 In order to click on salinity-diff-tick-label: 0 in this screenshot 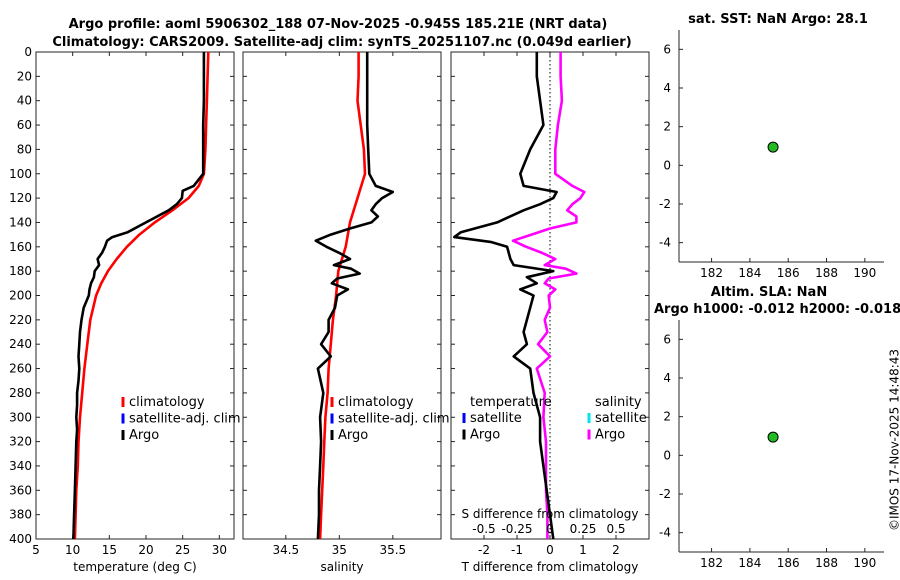, I will do `click(550, 529)`.